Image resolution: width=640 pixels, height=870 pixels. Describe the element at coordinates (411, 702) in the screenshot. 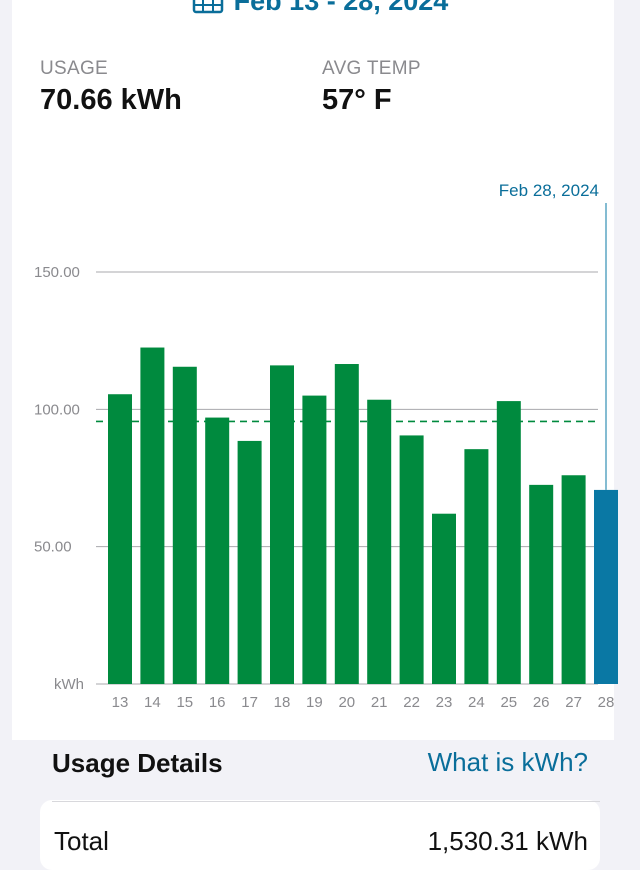

I see `x-tick-label: 22` at that location.